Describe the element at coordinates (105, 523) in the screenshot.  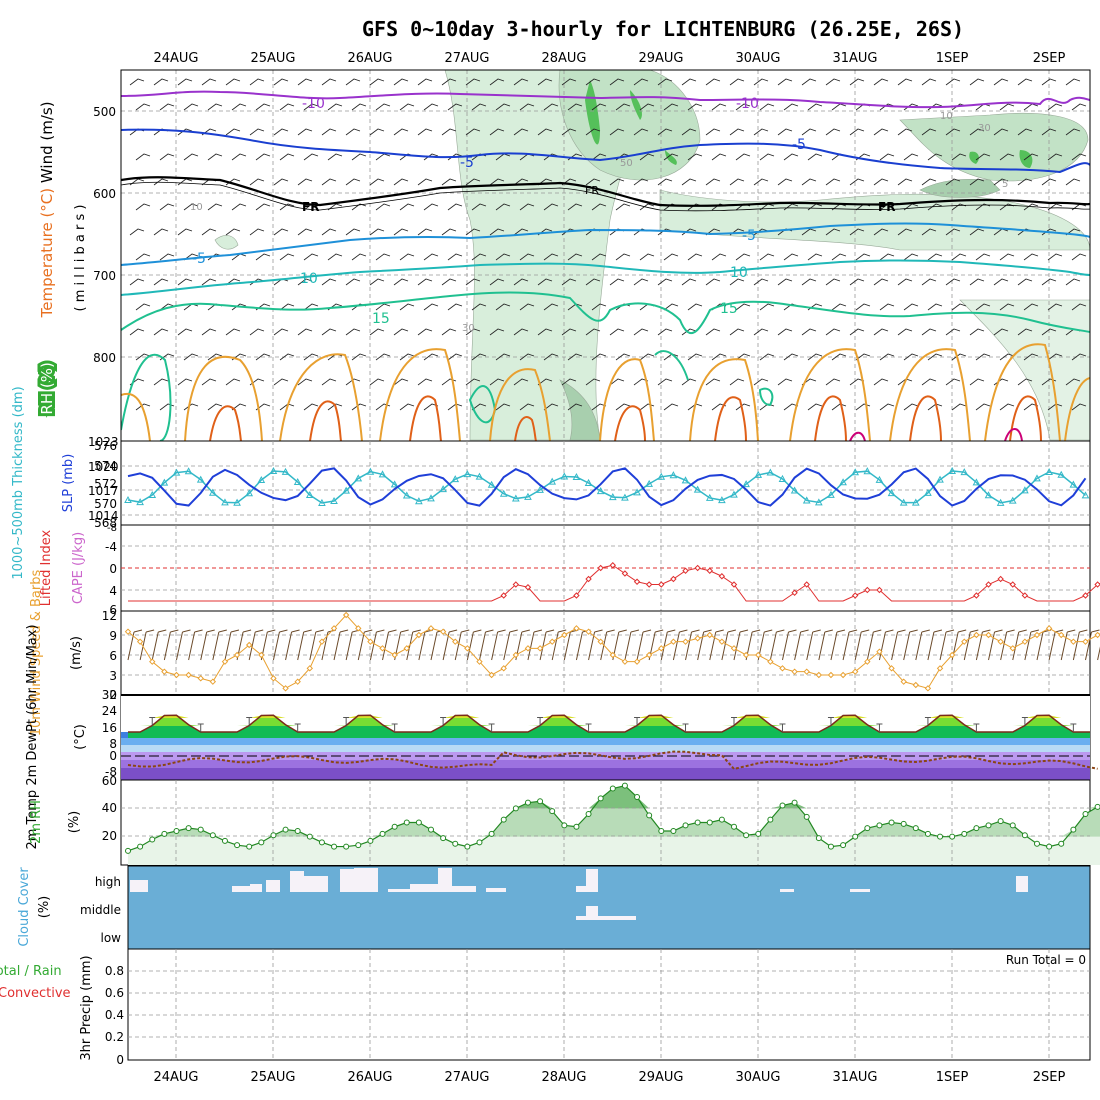
I see `thickness-tick: 568` at that location.